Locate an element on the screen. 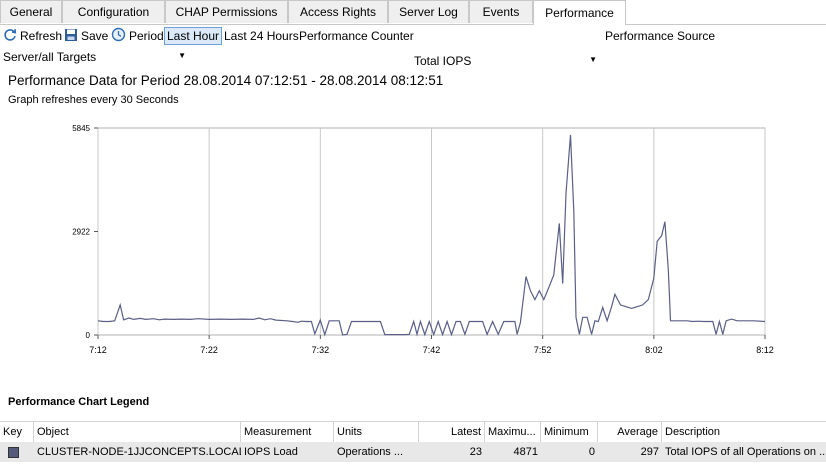 The image size is (826, 472). x-tick-label: 8:02 is located at coordinates (654, 350).